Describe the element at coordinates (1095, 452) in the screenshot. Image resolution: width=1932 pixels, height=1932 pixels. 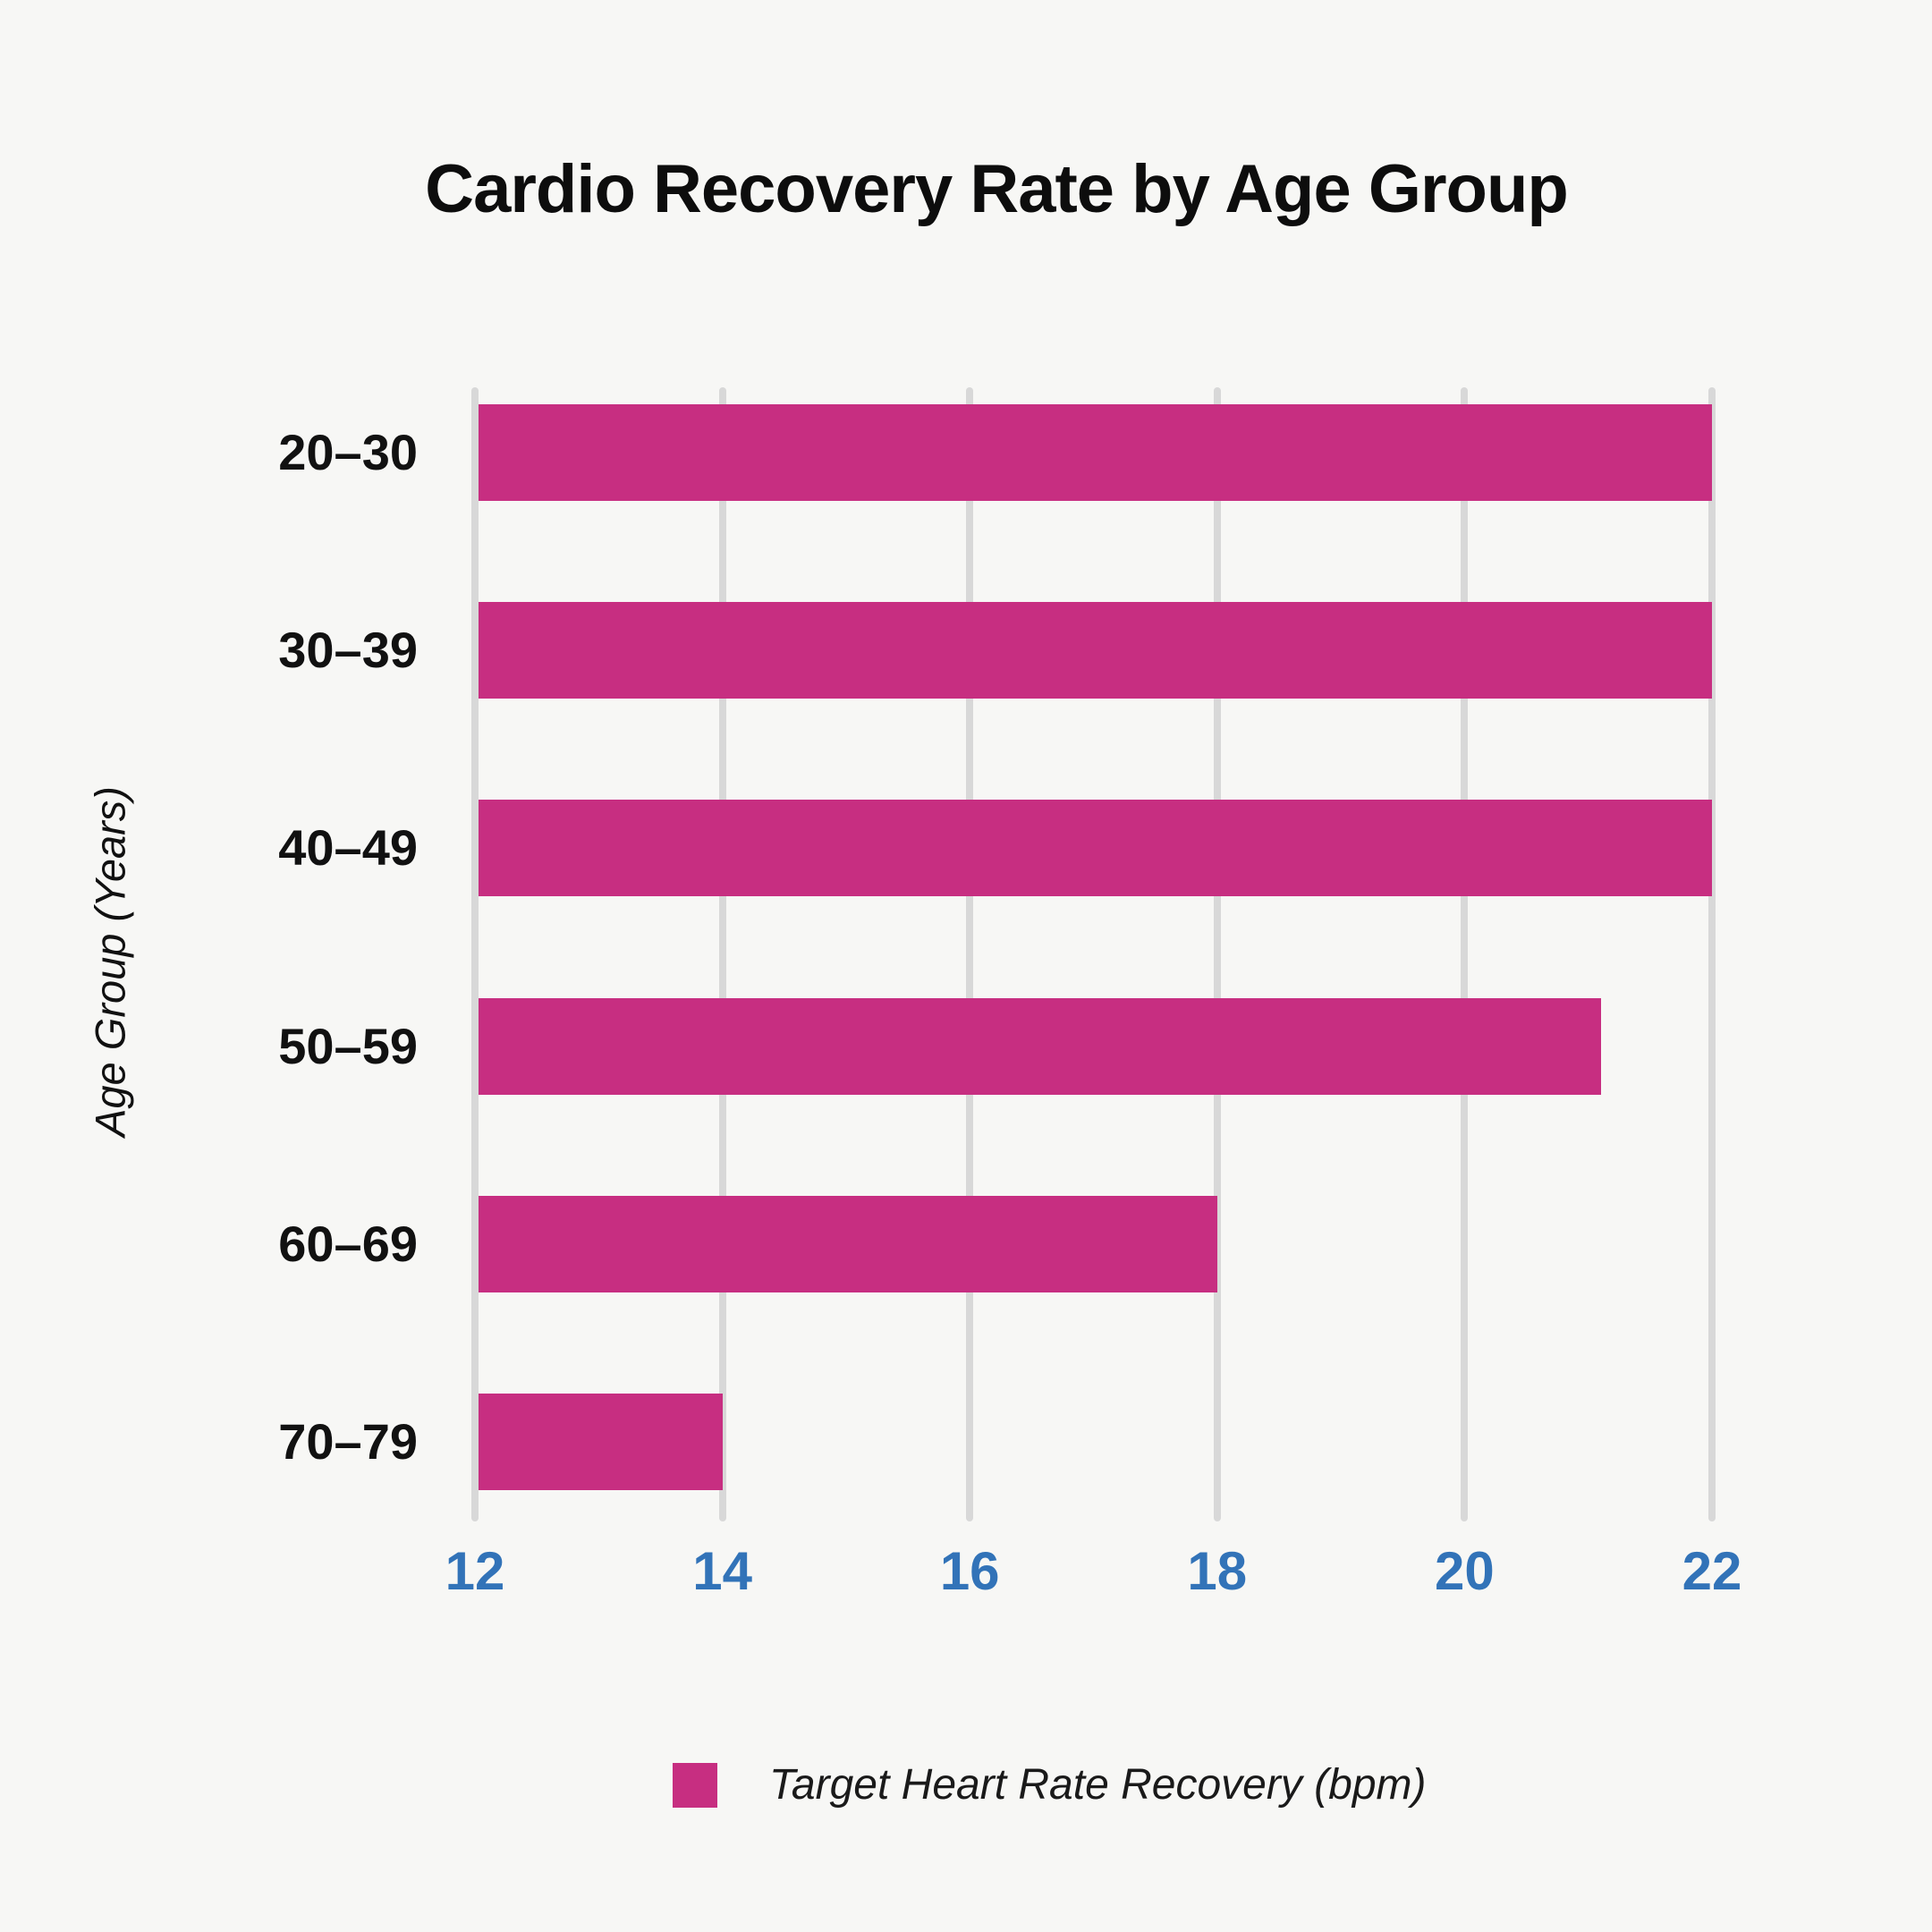
I see `bar-20–30` at that location.